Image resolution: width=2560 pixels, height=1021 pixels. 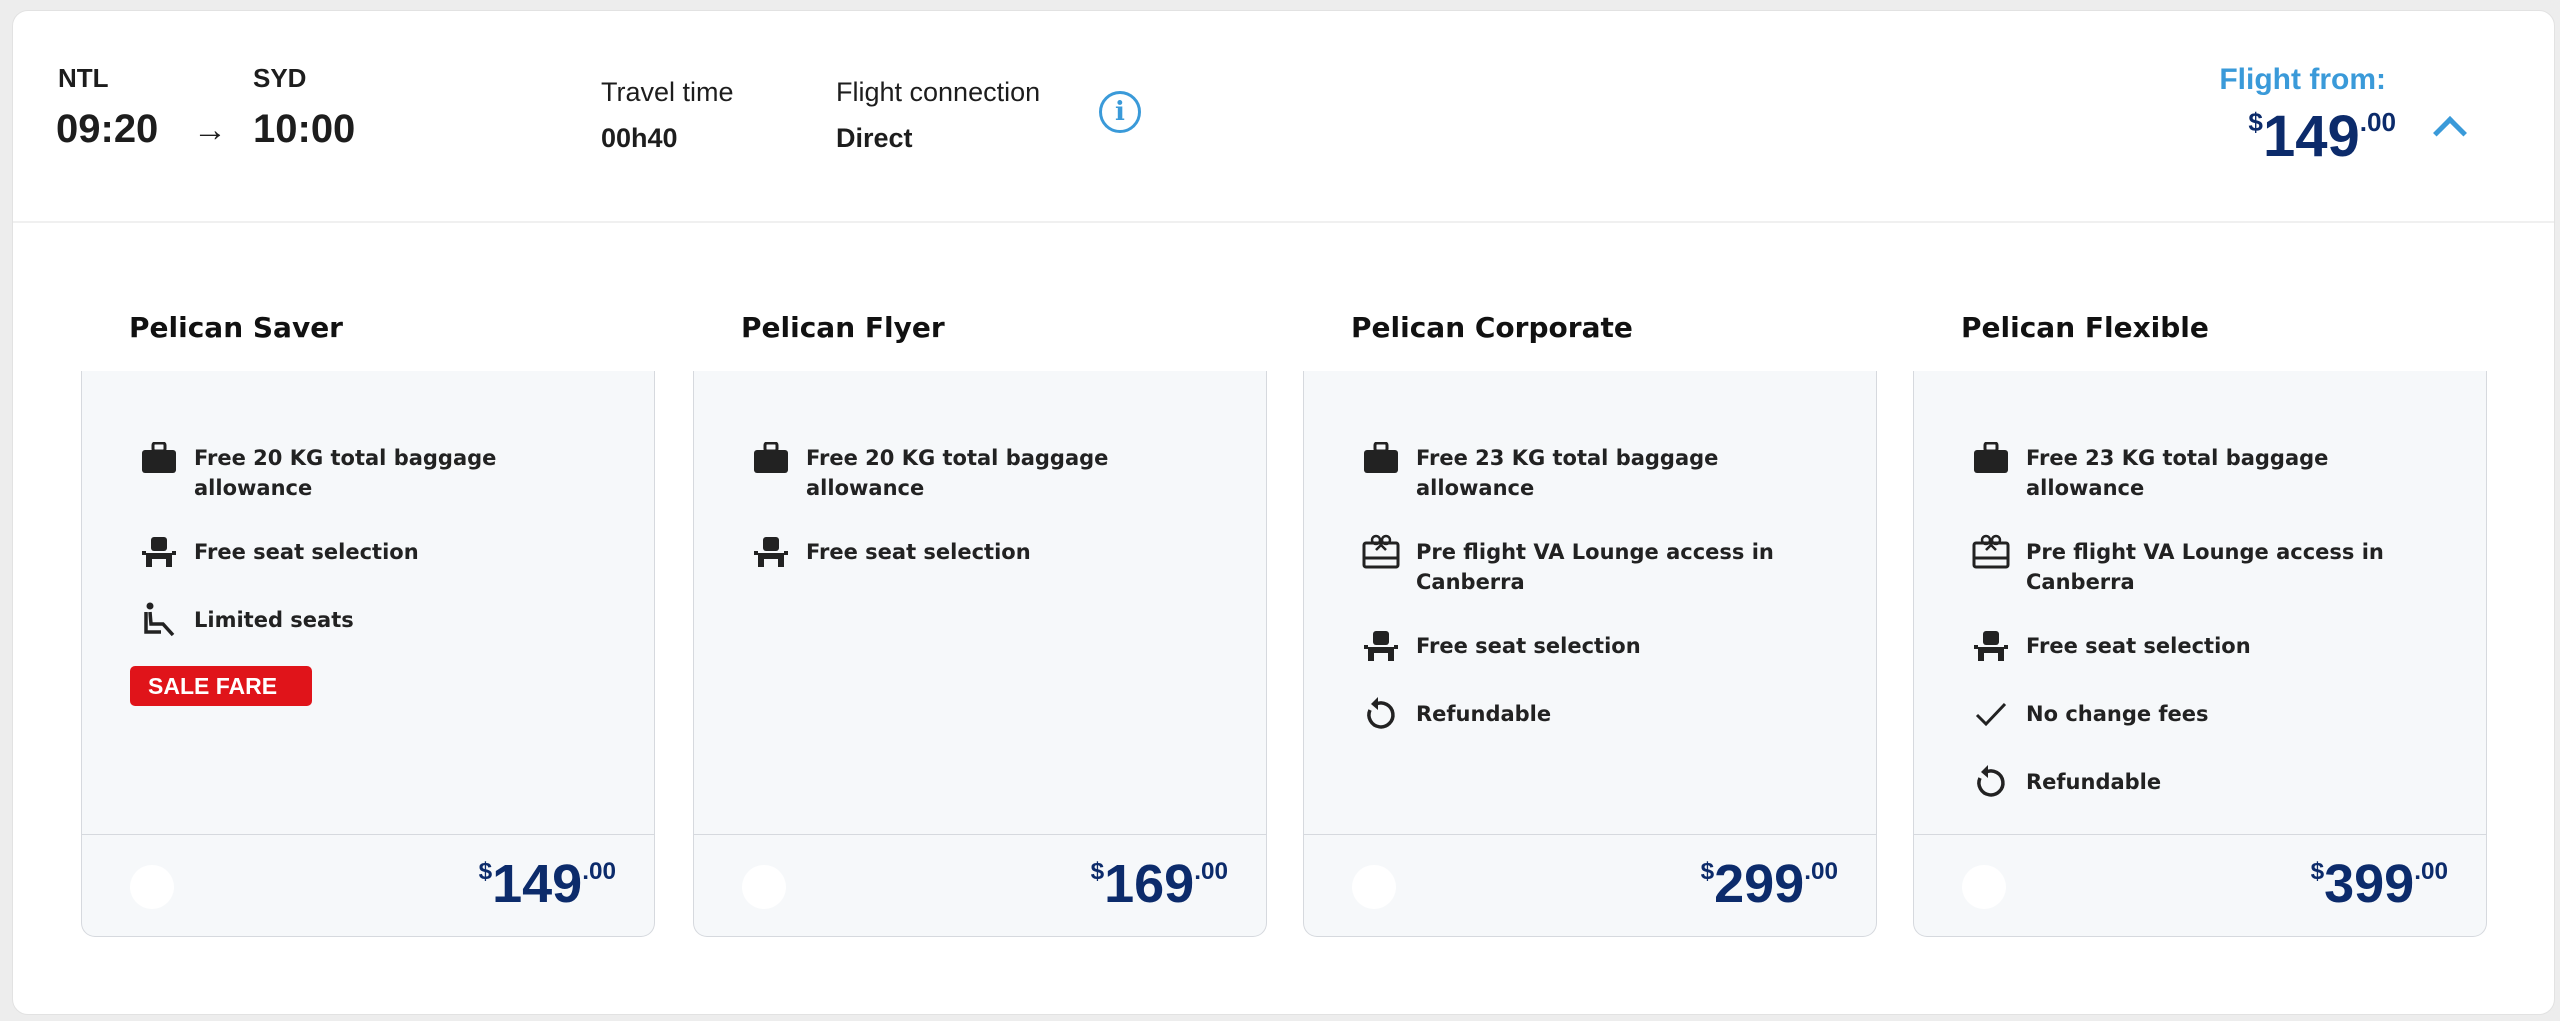 I want to click on fare-price: $399.00, so click(x=2379, y=884).